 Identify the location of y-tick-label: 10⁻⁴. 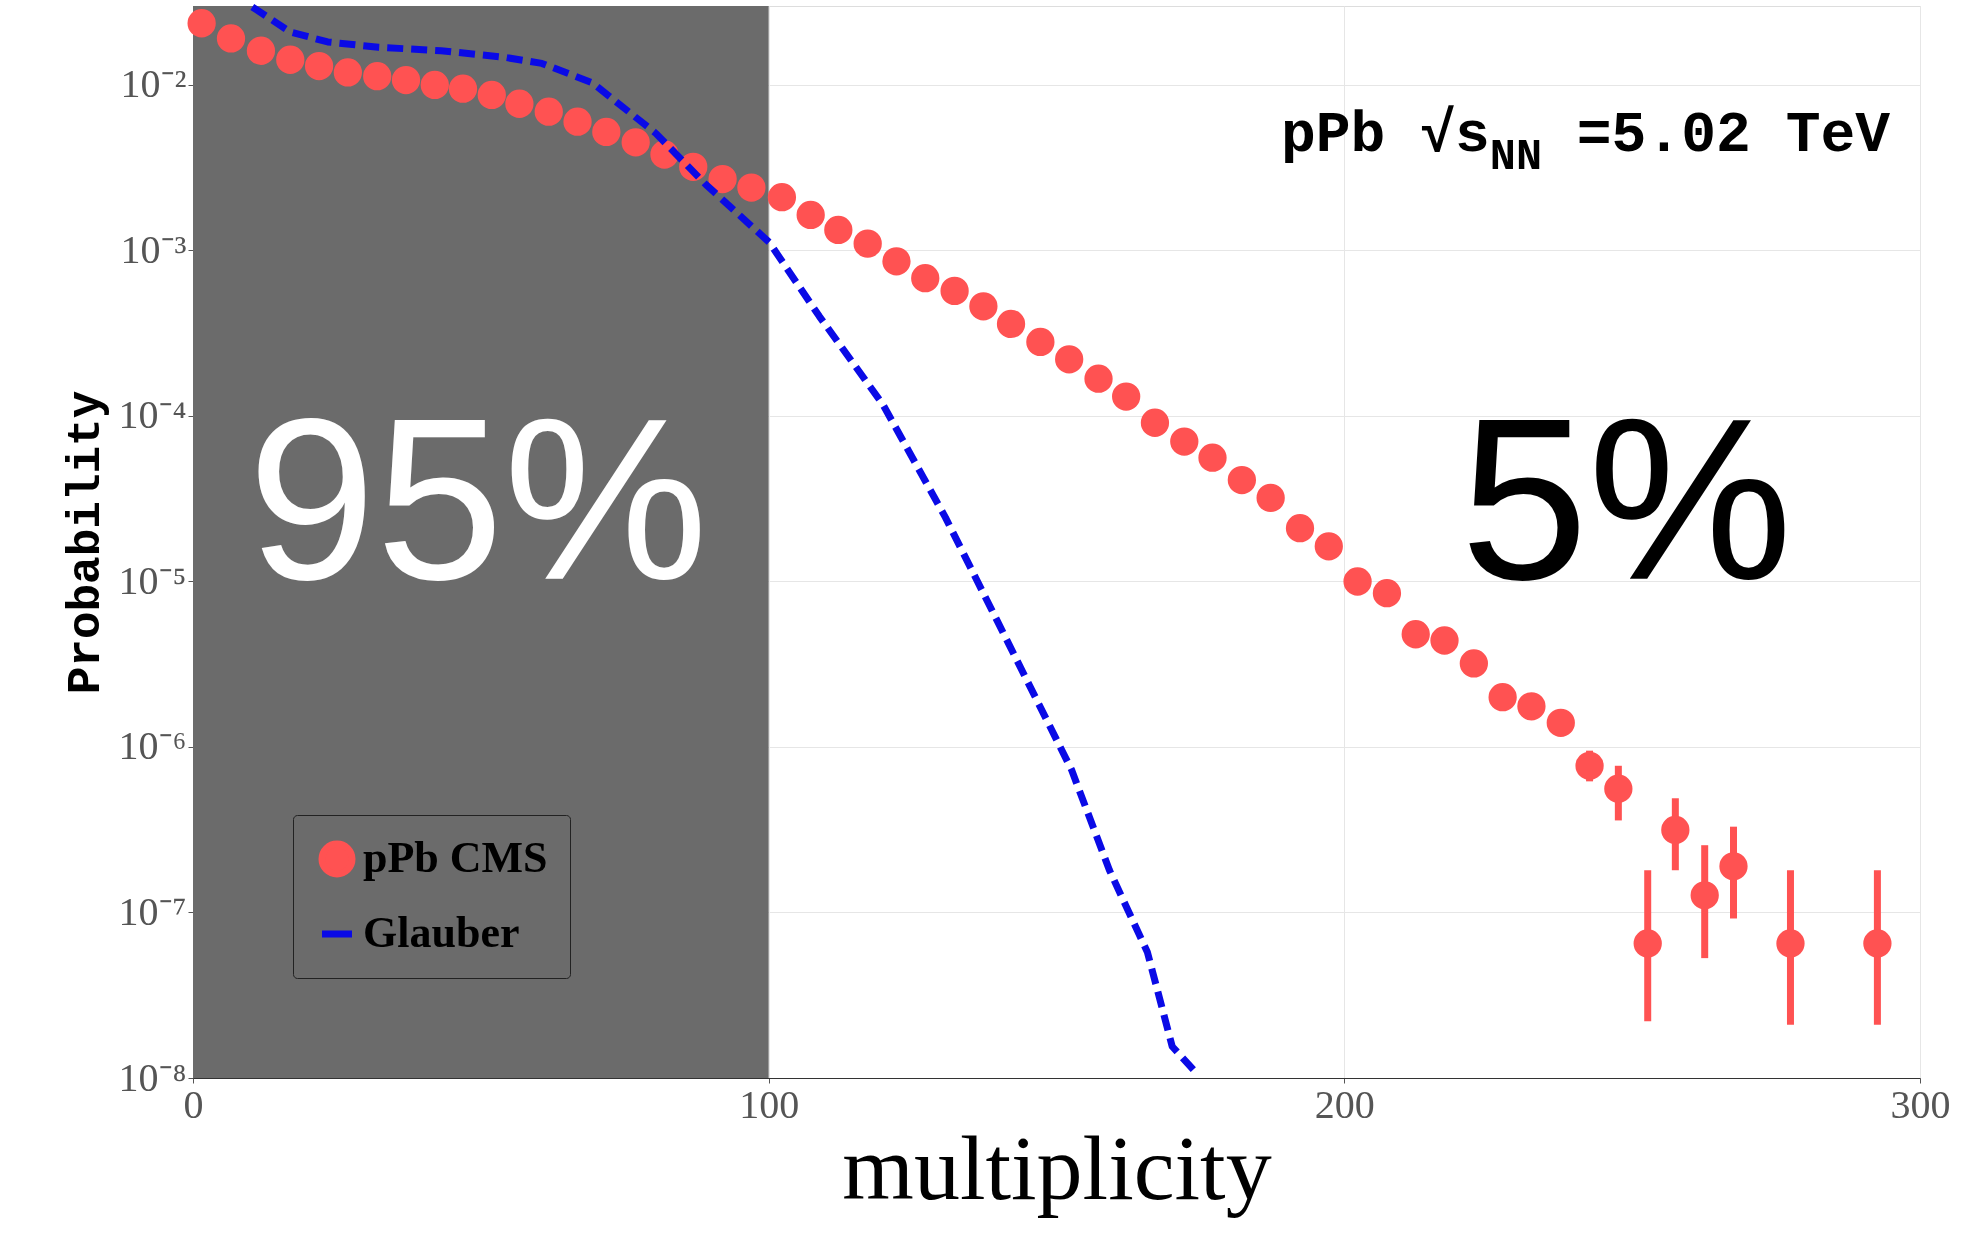
(152, 415).